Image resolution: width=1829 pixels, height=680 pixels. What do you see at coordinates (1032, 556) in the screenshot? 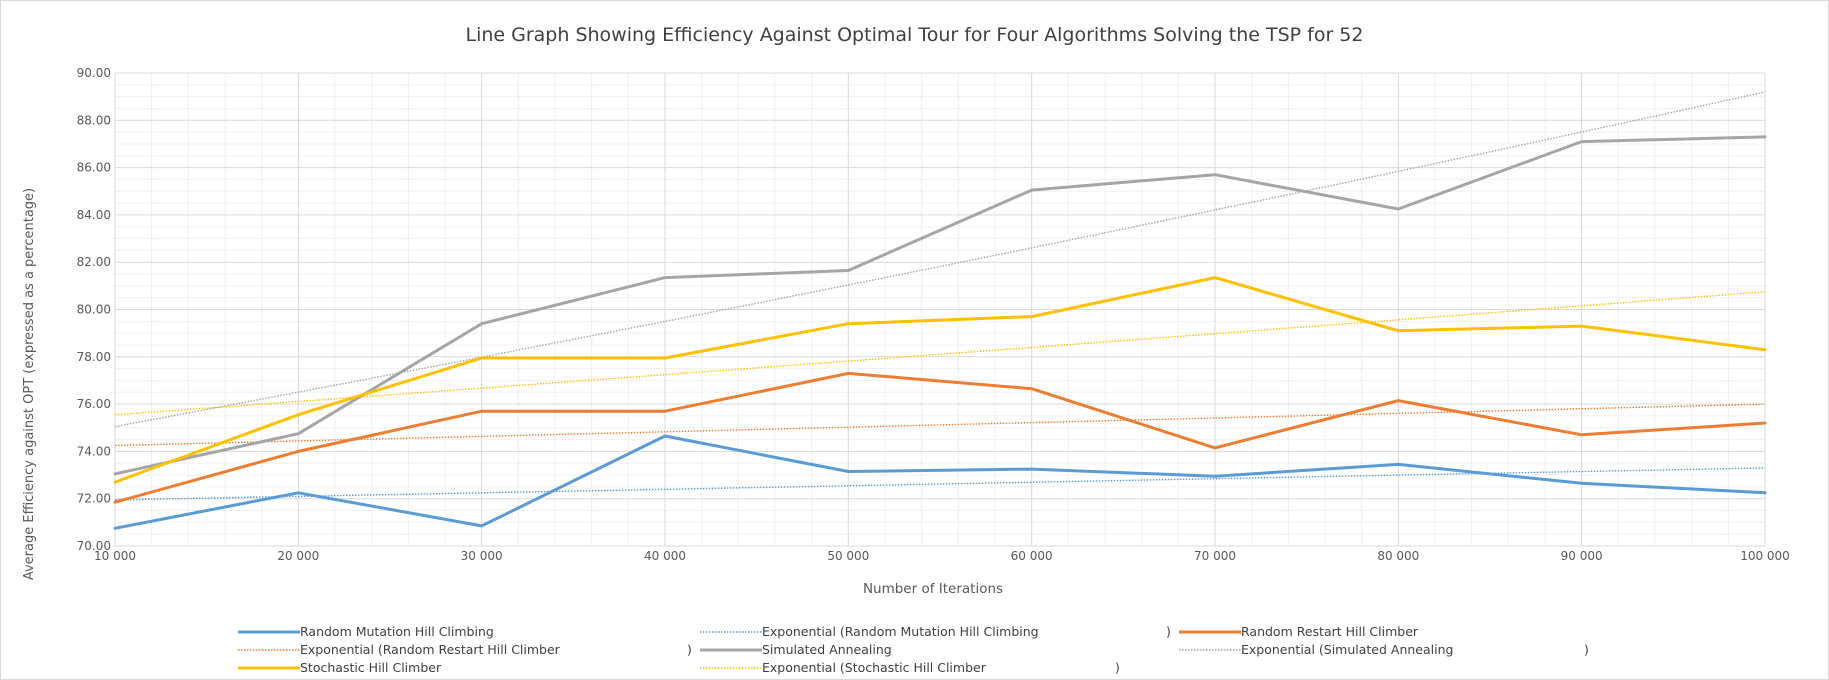
I see `x-tick-label: 60 000` at bounding box center [1032, 556].